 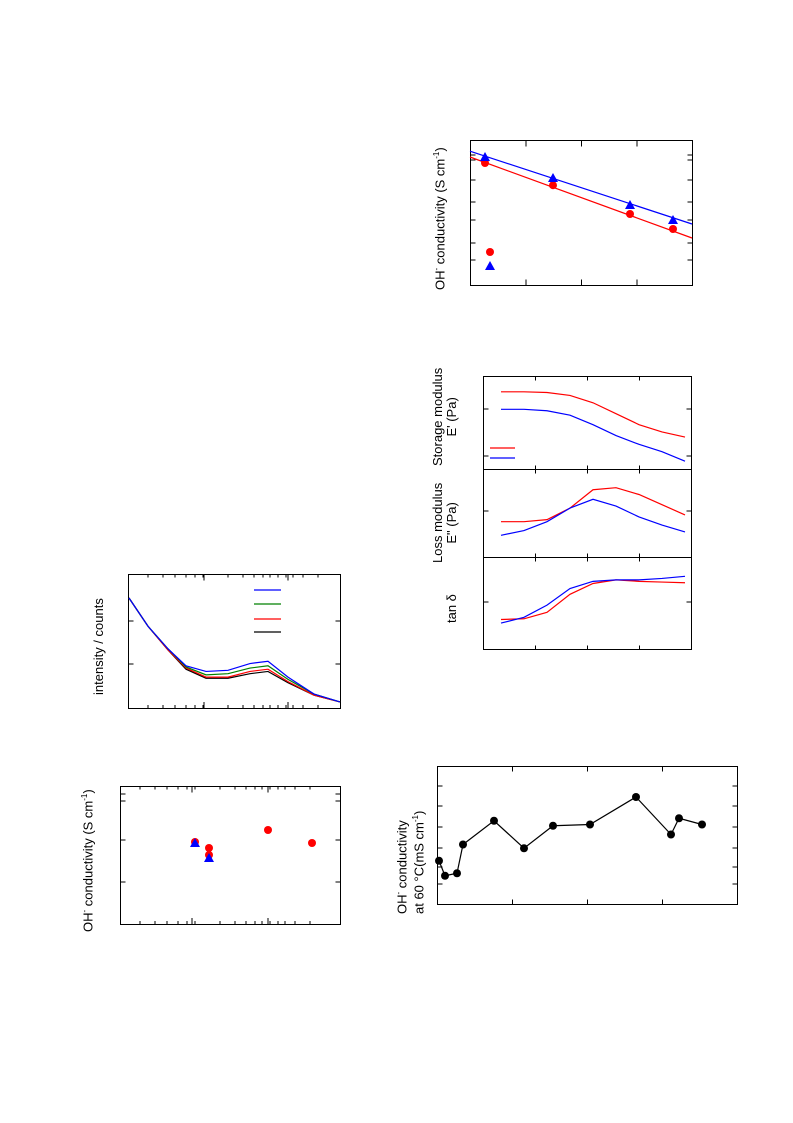 I want to click on bottom-series-line, so click(x=570, y=836).